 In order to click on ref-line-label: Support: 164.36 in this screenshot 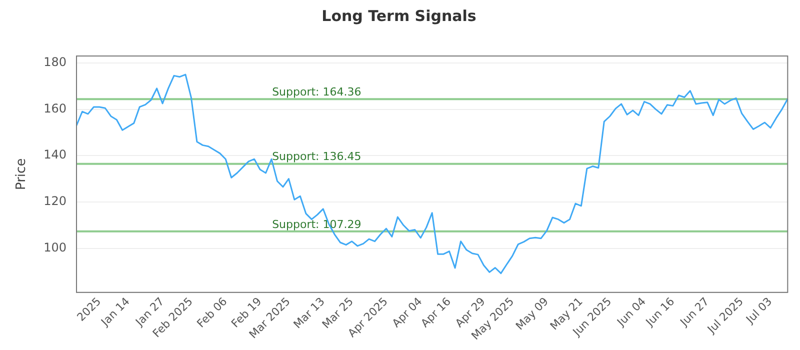, I will do `click(317, 92)`.